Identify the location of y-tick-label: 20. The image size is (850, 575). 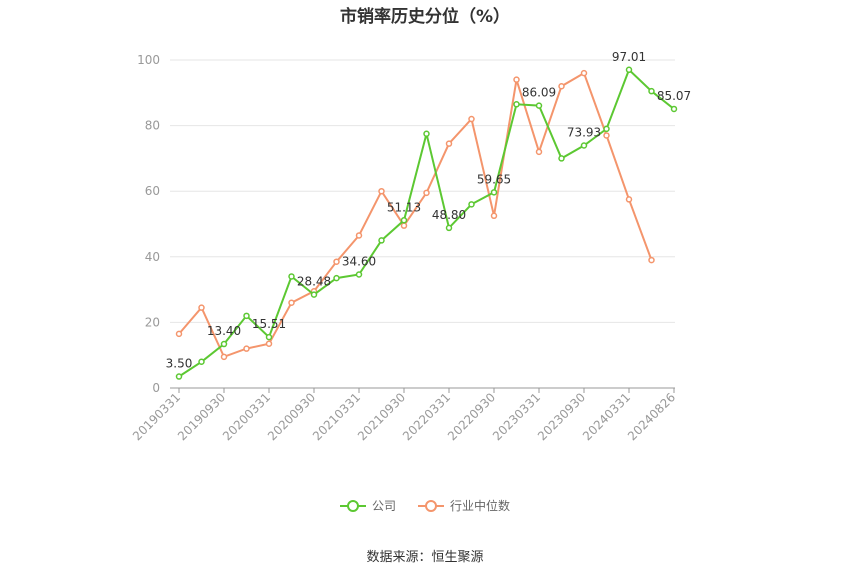
(152, 322).